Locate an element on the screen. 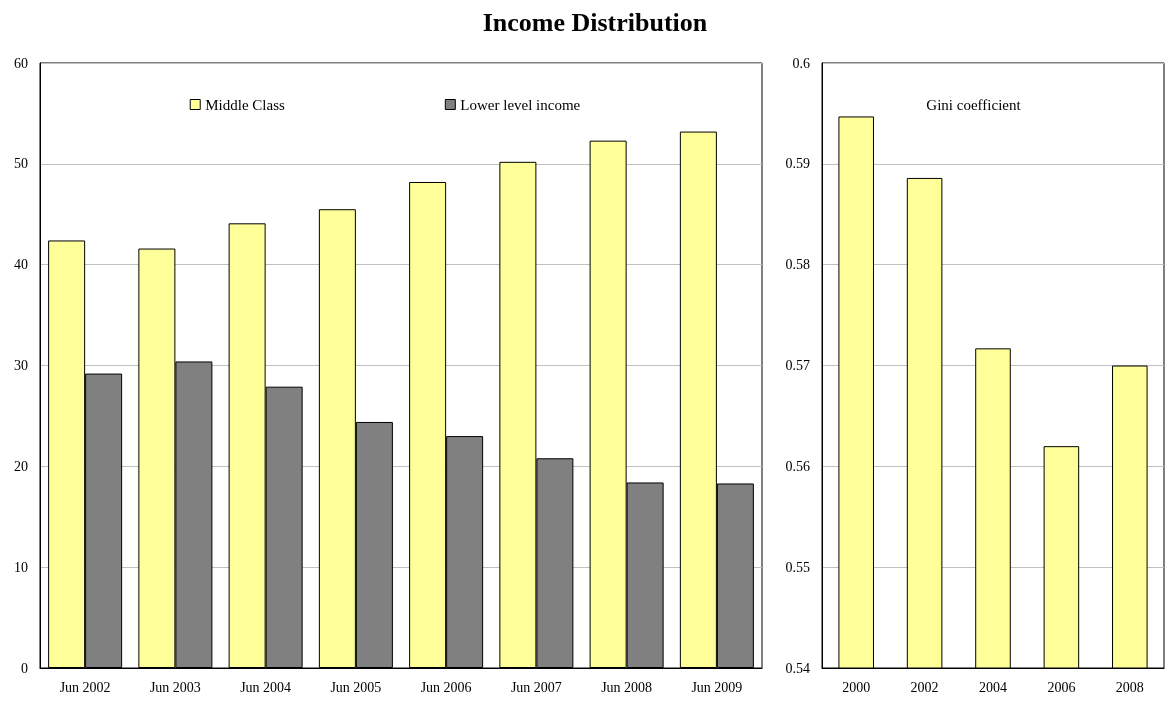 This screenshot has width=1170, height=702. chart-title: Income Distribution is located at coordinates (595, 23).